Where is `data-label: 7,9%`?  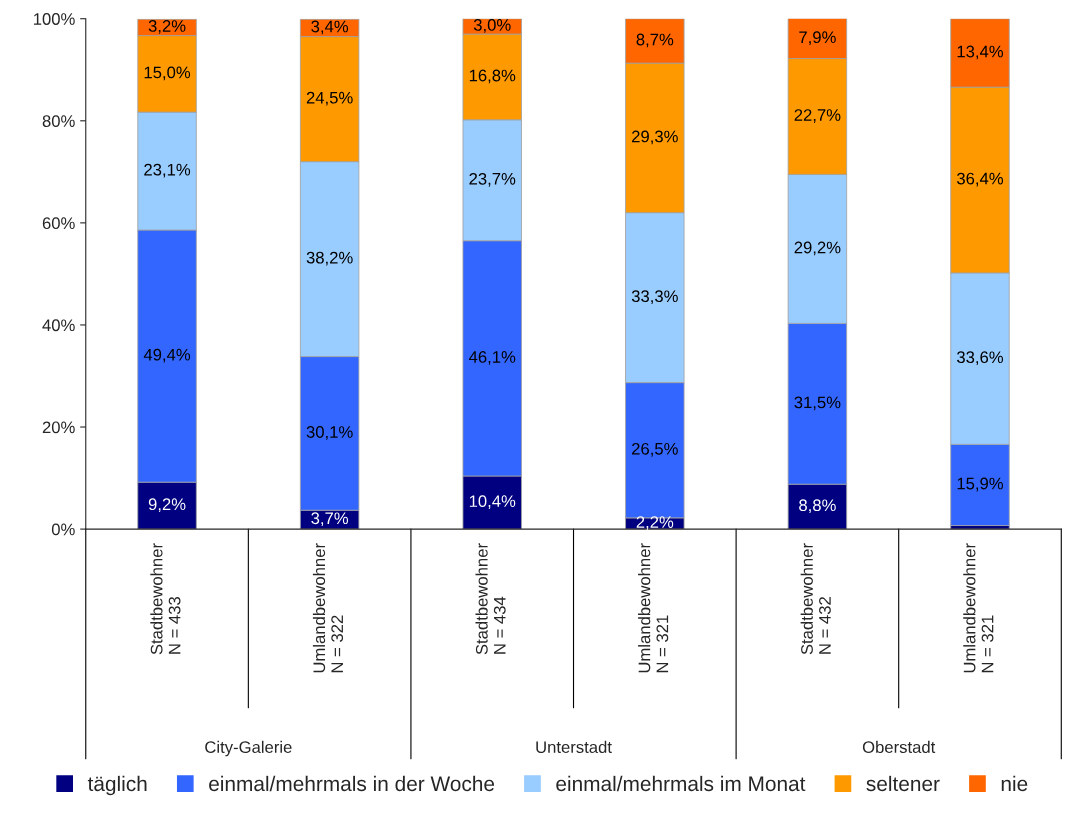 data-label: 7,9% is located at coordinates (817, 38).